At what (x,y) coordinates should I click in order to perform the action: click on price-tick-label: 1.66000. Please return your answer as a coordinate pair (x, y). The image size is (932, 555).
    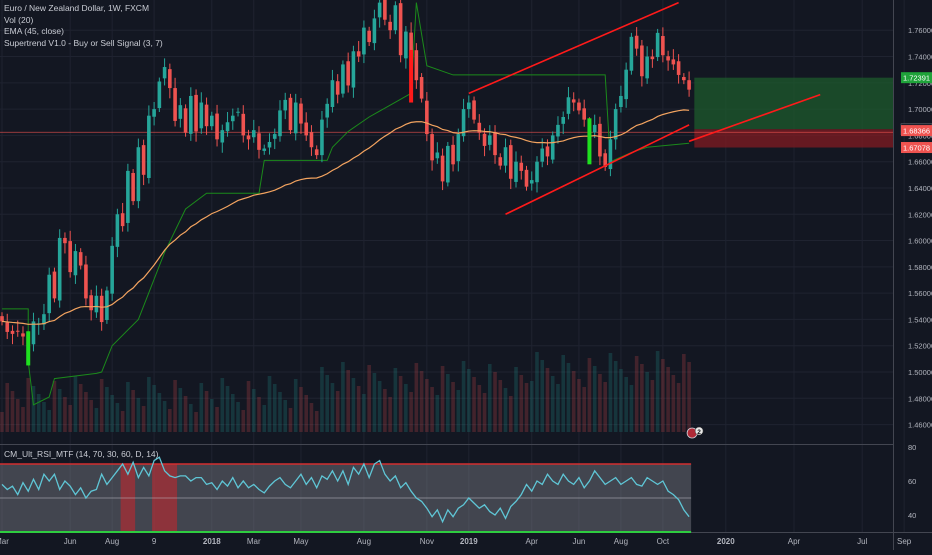
    Looking at the image, I should click on (920, 162).